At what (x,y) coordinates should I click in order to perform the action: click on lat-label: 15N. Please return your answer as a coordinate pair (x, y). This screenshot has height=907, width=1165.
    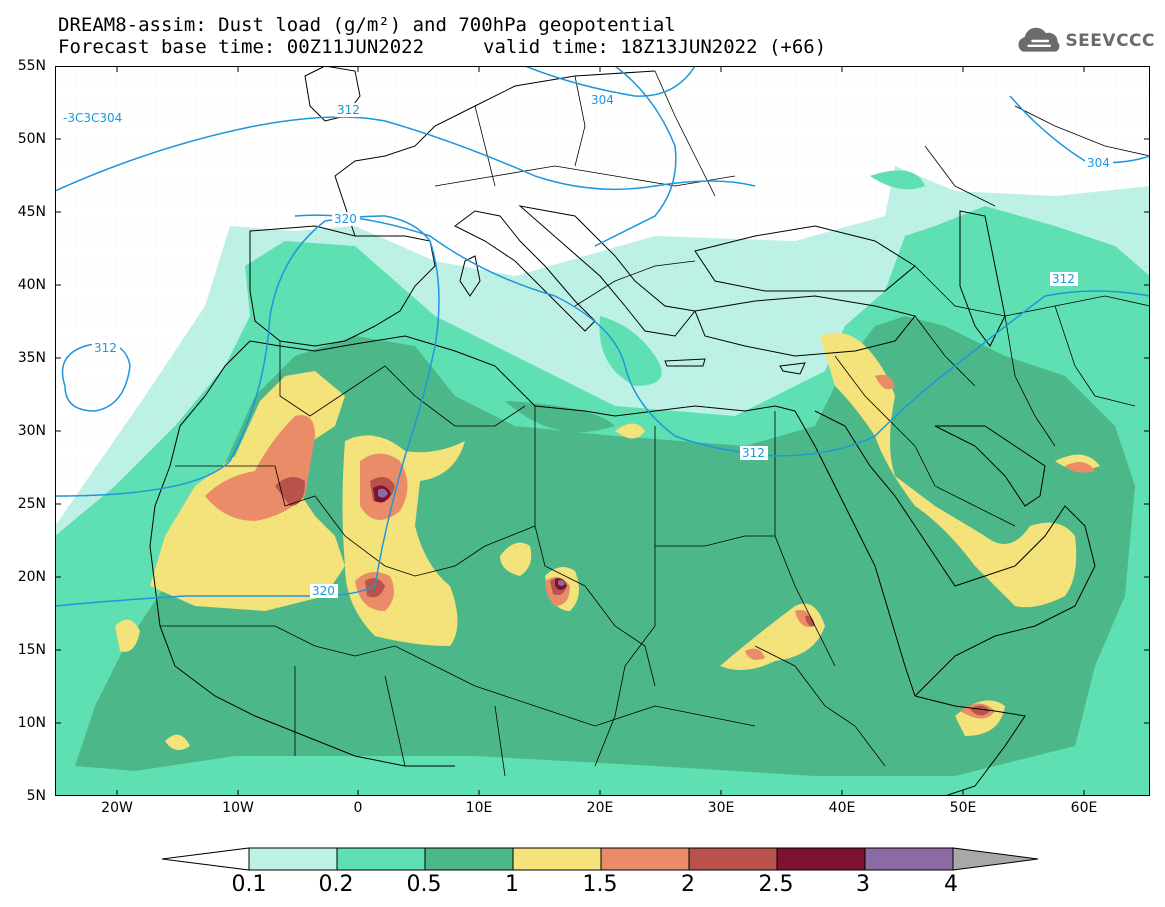
    Looking at the image, I should click on (31, 650).